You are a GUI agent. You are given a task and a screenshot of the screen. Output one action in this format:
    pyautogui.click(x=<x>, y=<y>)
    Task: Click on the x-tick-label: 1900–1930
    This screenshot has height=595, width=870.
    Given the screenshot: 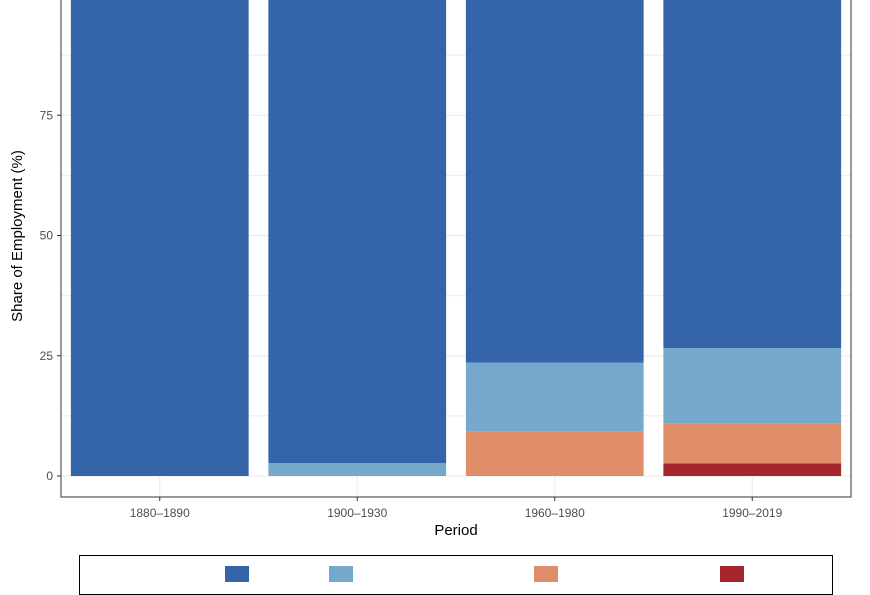 What is the action you would take?
    pyautogui.click(x=357, y=513)
    